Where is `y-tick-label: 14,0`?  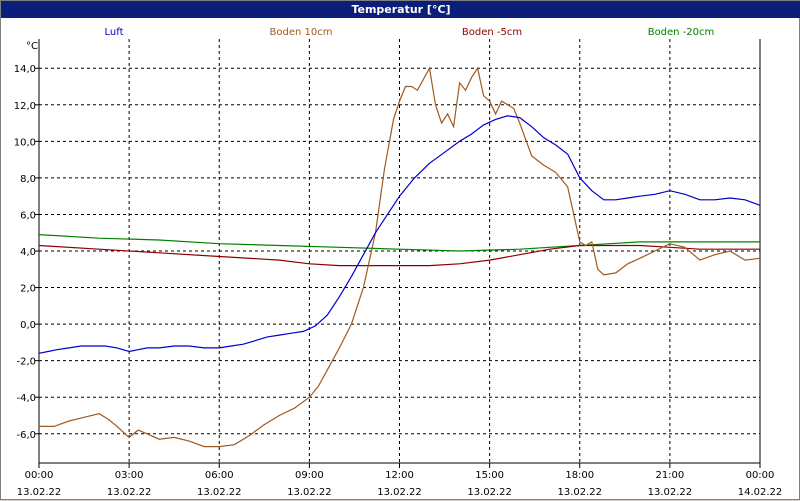 y-tick-label: 14,0 is located at coordinates (25, 69).